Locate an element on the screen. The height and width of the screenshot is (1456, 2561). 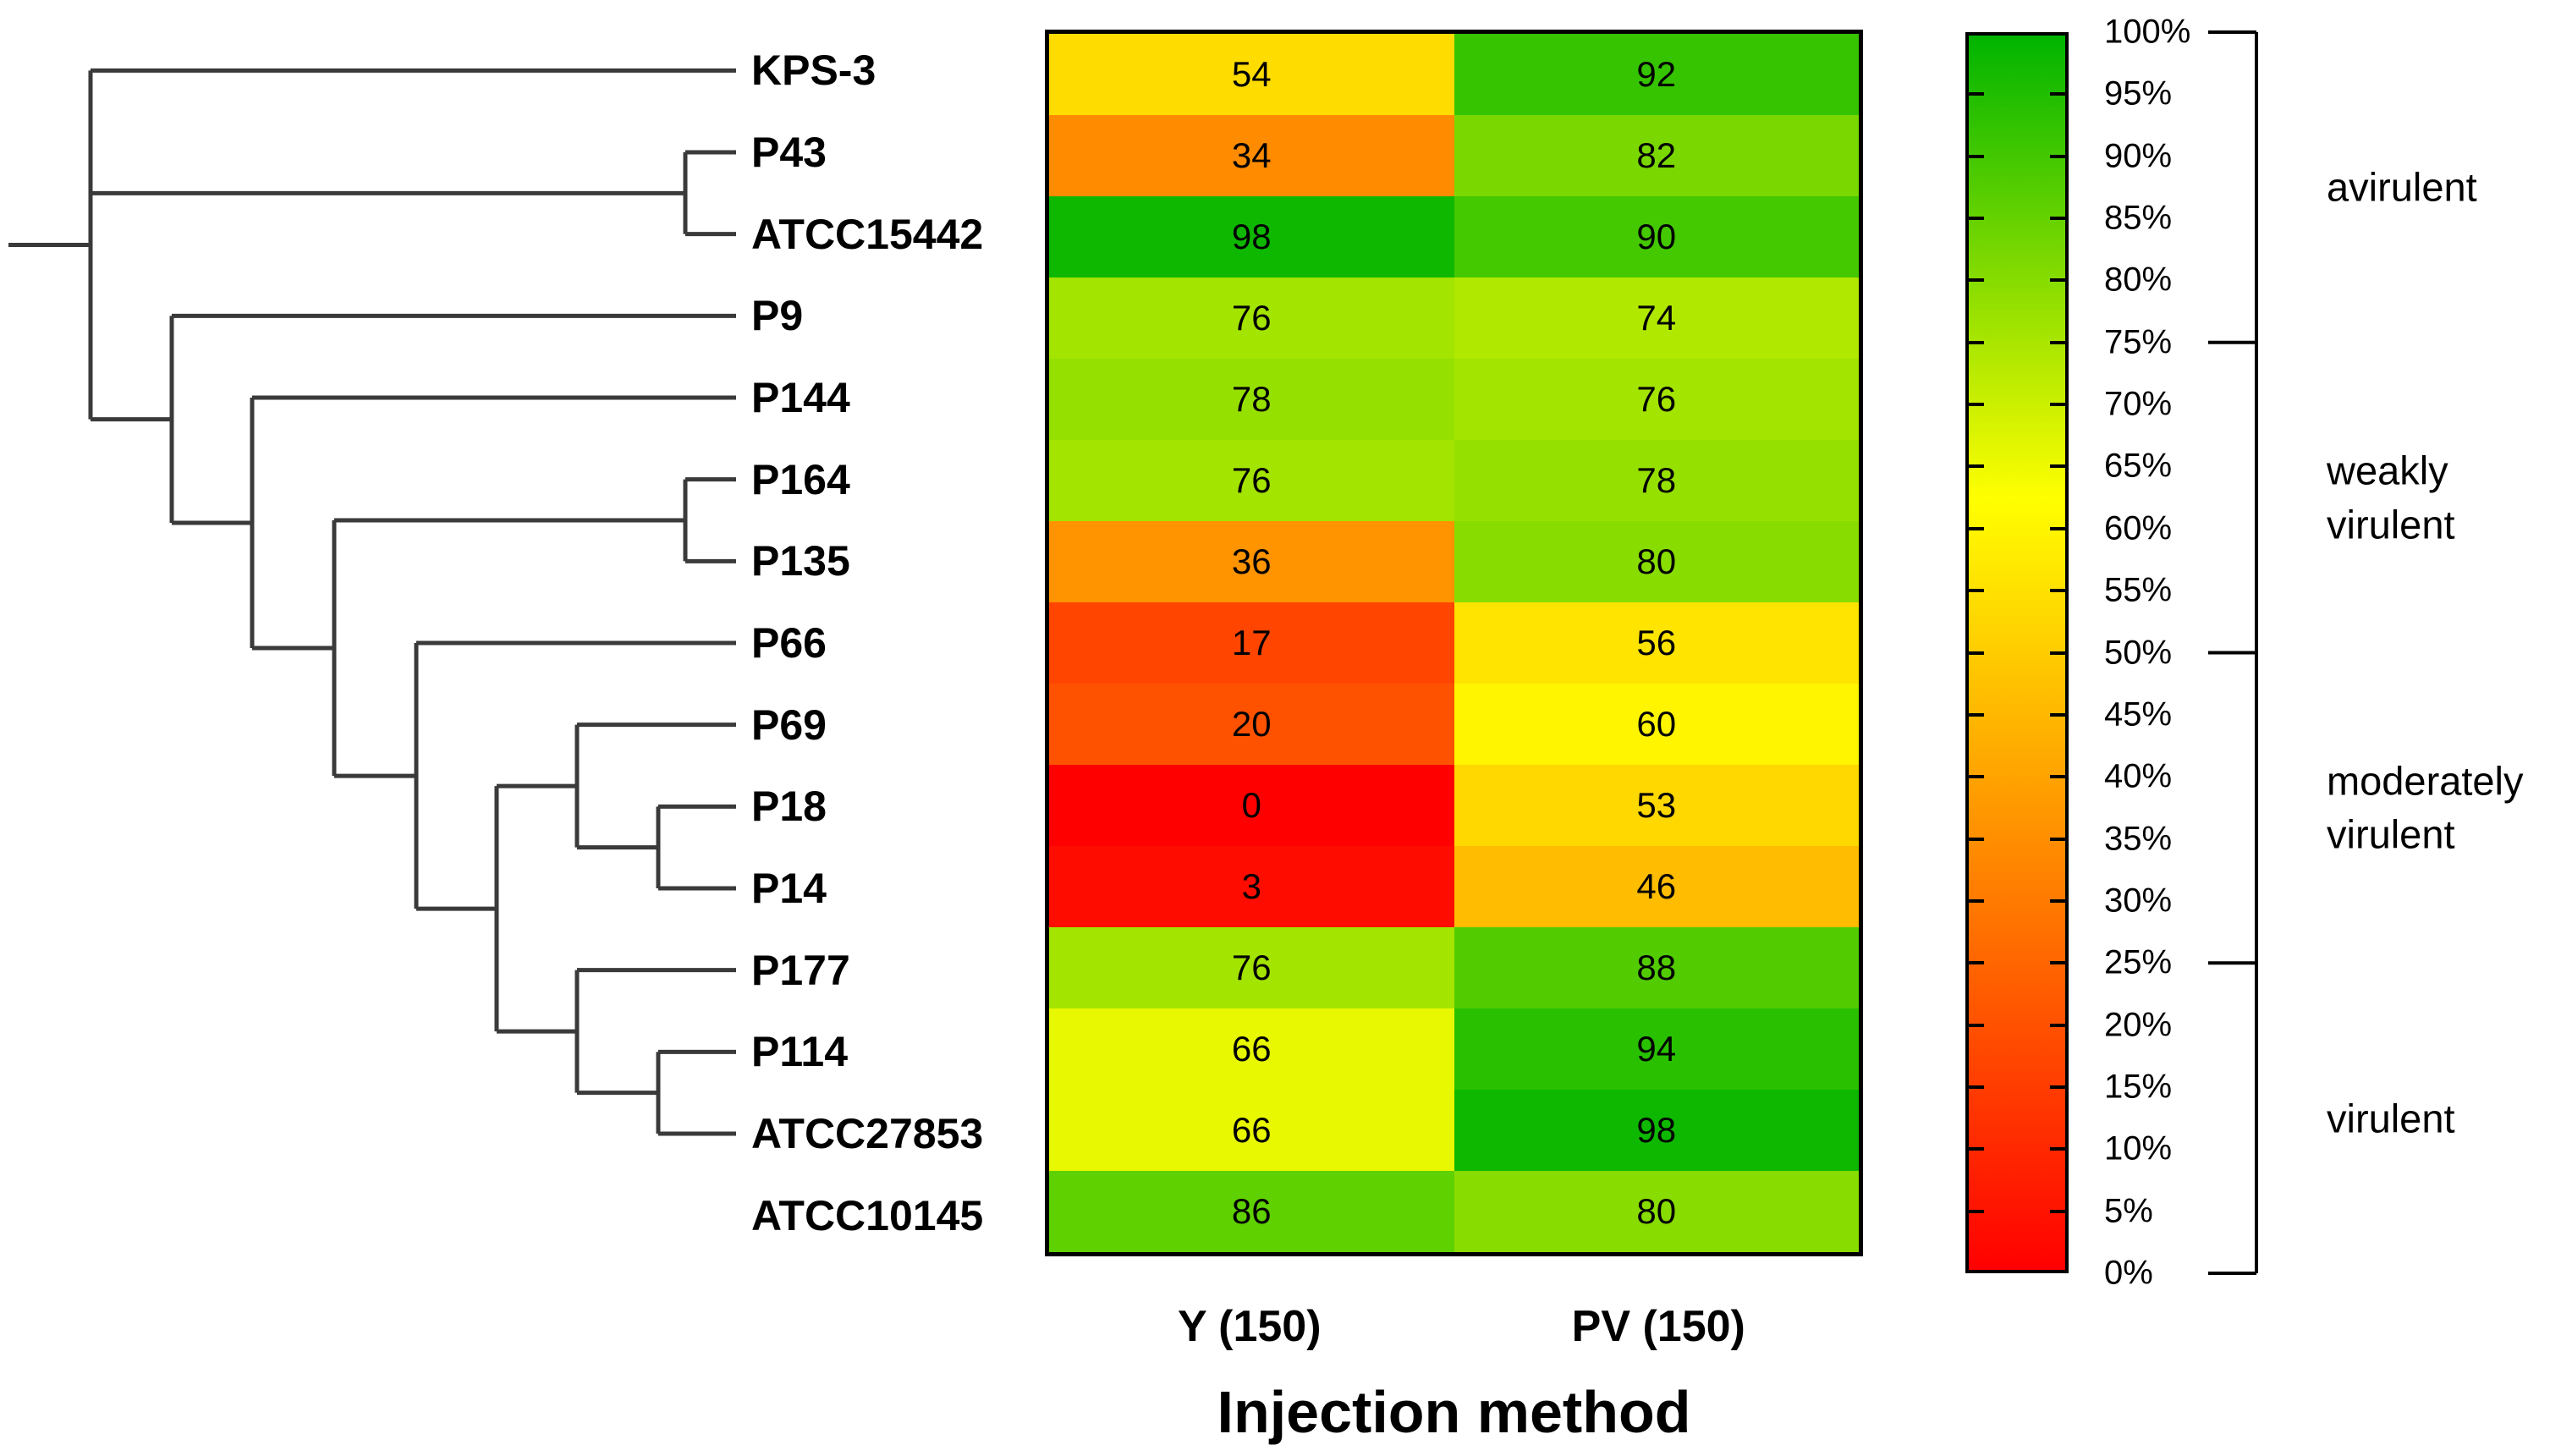
heatmap-cell-P135-Y (150): 36 is located at coordinates (1251, 561).